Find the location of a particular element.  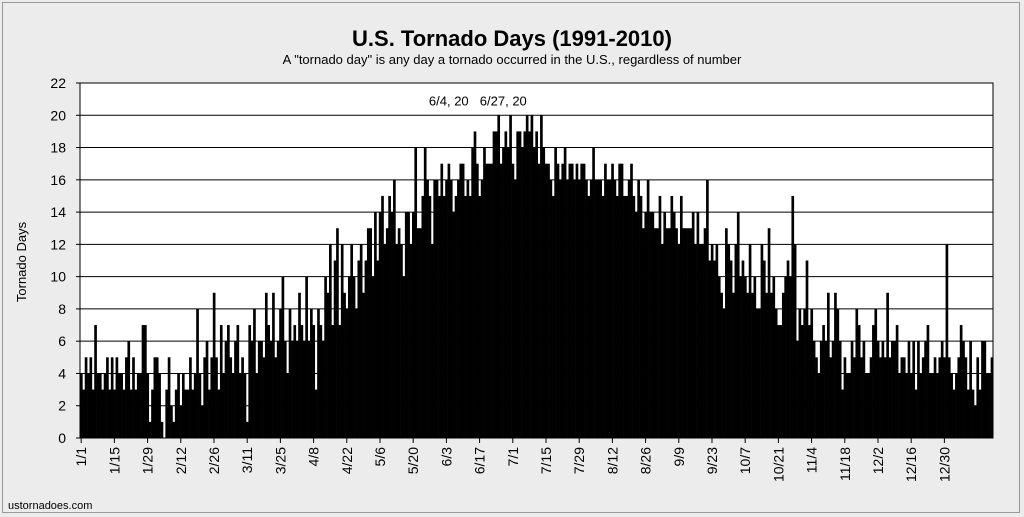

x-tick-label: 3/25 is located at coordinates (280, 460).